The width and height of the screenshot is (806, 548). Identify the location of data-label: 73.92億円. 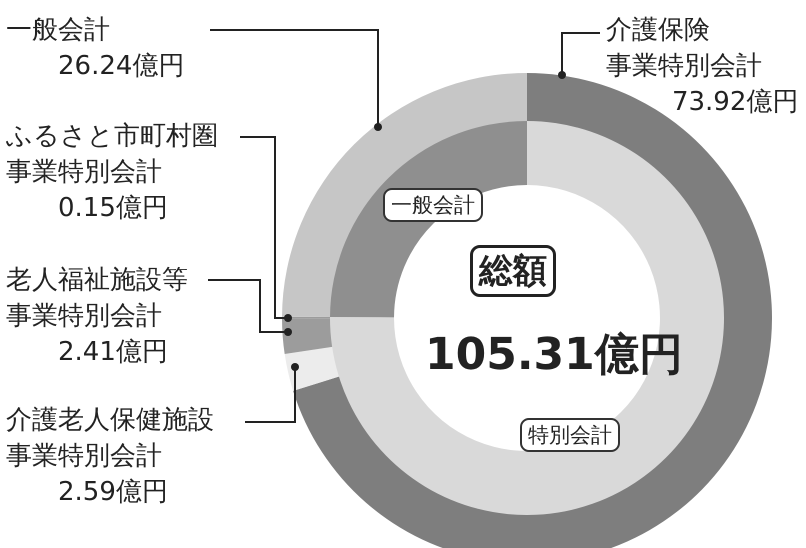
(734, 102).